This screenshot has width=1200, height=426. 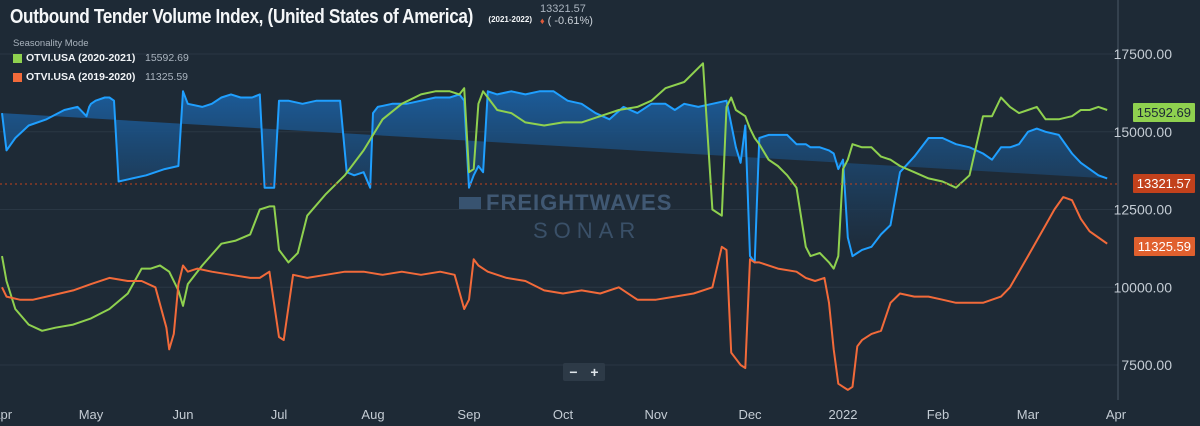 What do you see at coordinates (579, 202) in the screenshot?
I see `watermark-line1: FREIGHTWAVES` at bounding box center [579, 202].